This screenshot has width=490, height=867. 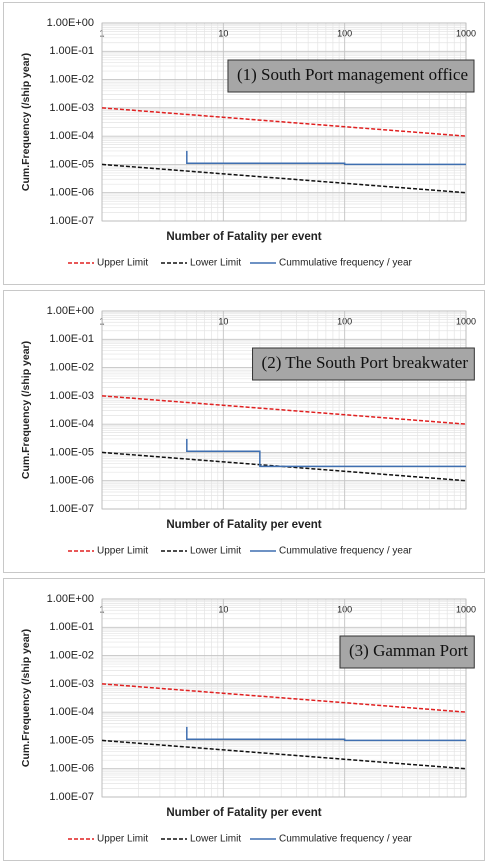 I want to click on annotation-text: (1) South Port management office, so click(x=352, y=74).